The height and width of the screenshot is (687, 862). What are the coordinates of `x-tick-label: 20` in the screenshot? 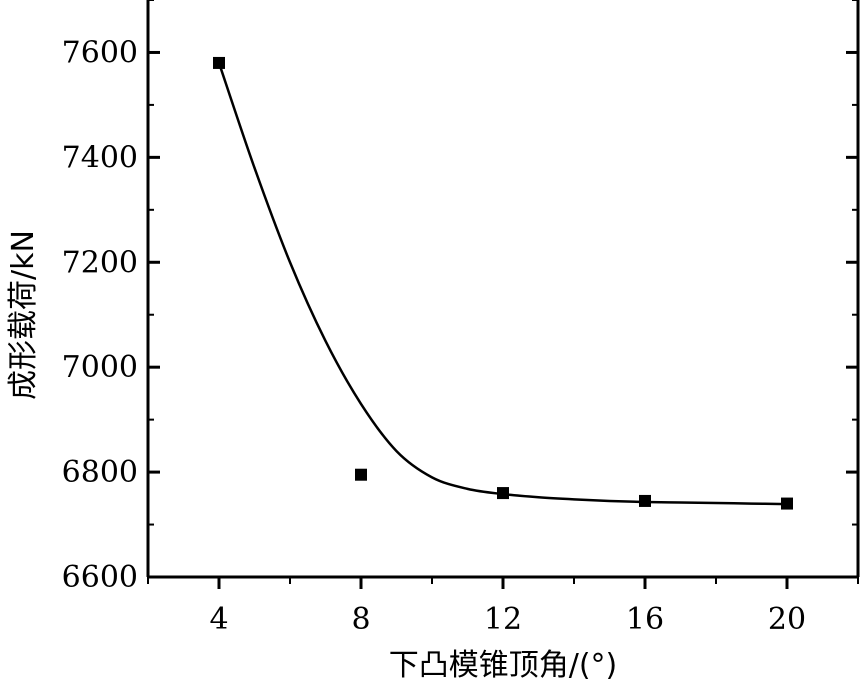 It's located at (787, 619).